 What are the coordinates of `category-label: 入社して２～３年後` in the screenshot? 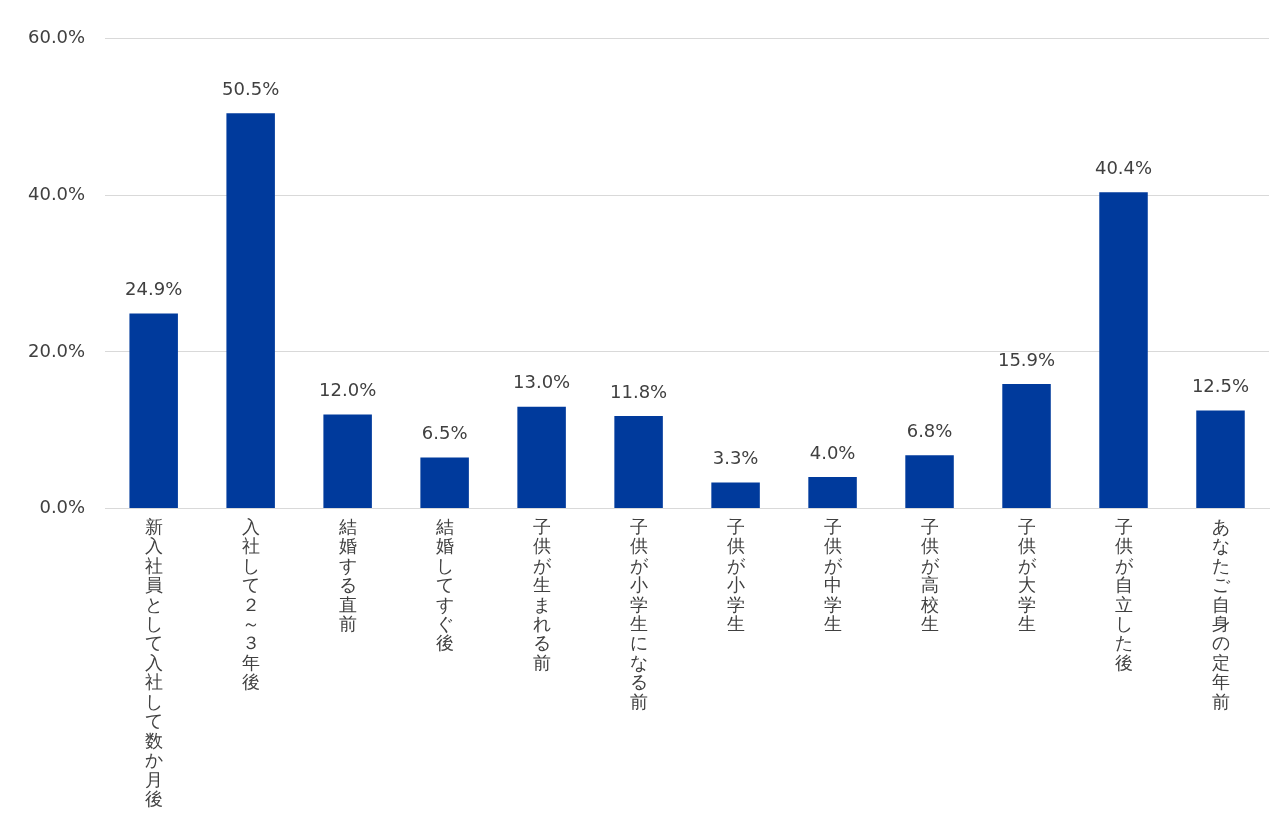 It's located at (250, 604).